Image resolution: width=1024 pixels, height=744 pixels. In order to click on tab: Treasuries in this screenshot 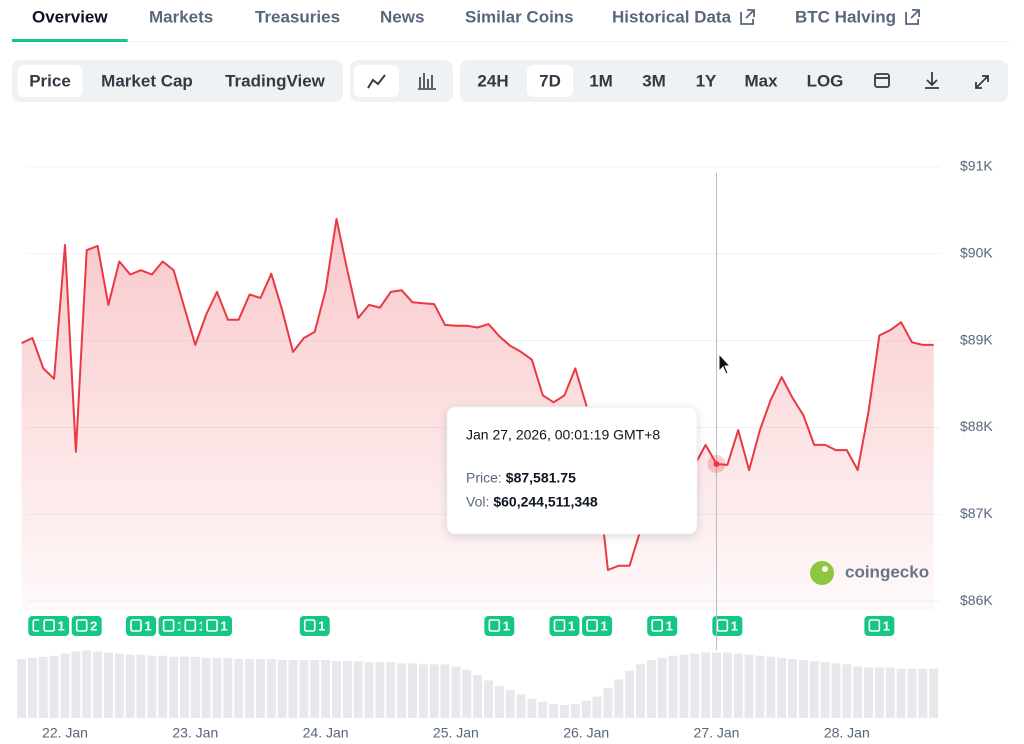, I will do `click(297, 16)`.